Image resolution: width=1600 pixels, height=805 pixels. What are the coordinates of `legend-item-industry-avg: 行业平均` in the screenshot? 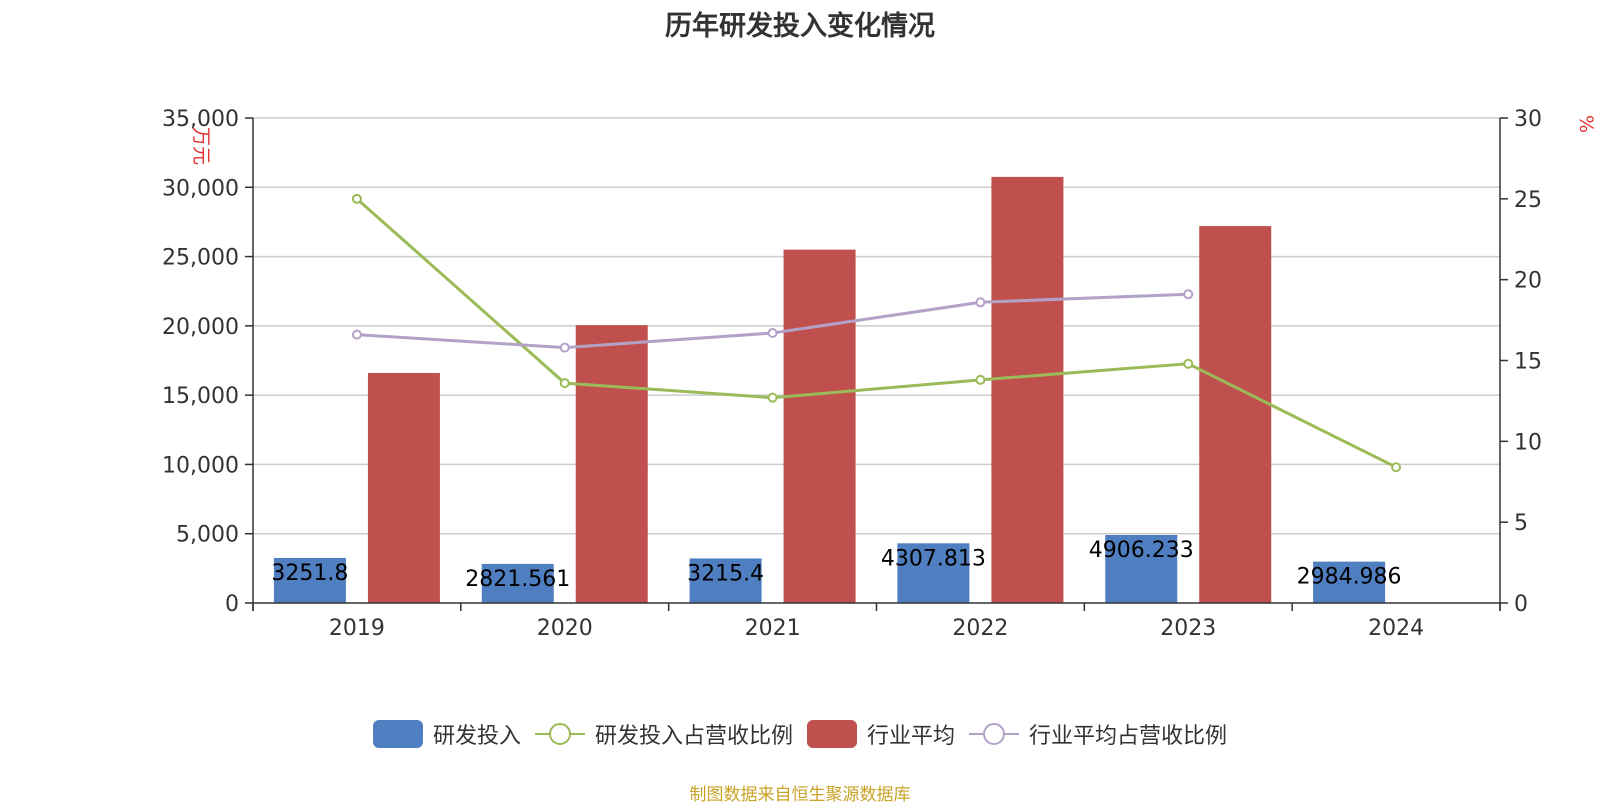 It's located at (881, 734).